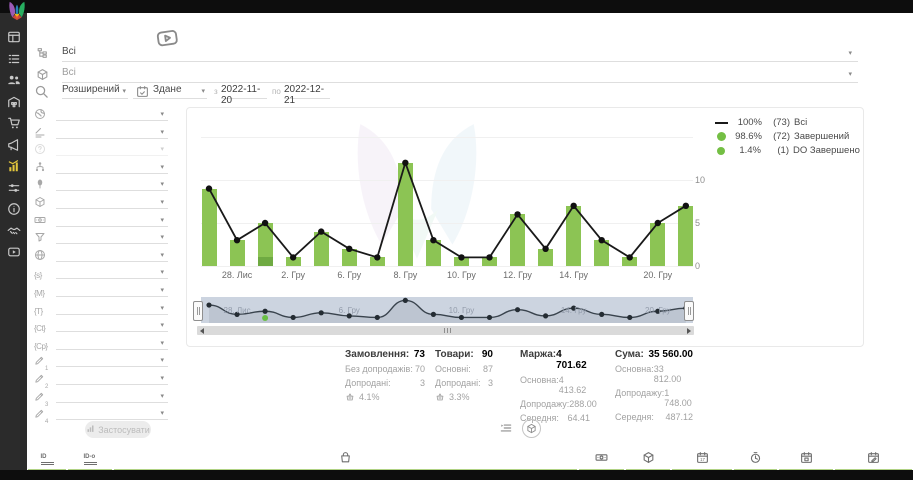  What do you see at coordinates (118, 429) in the screenshot?
I see `apply-button: Застосувати` at bounding box center [118, 429].